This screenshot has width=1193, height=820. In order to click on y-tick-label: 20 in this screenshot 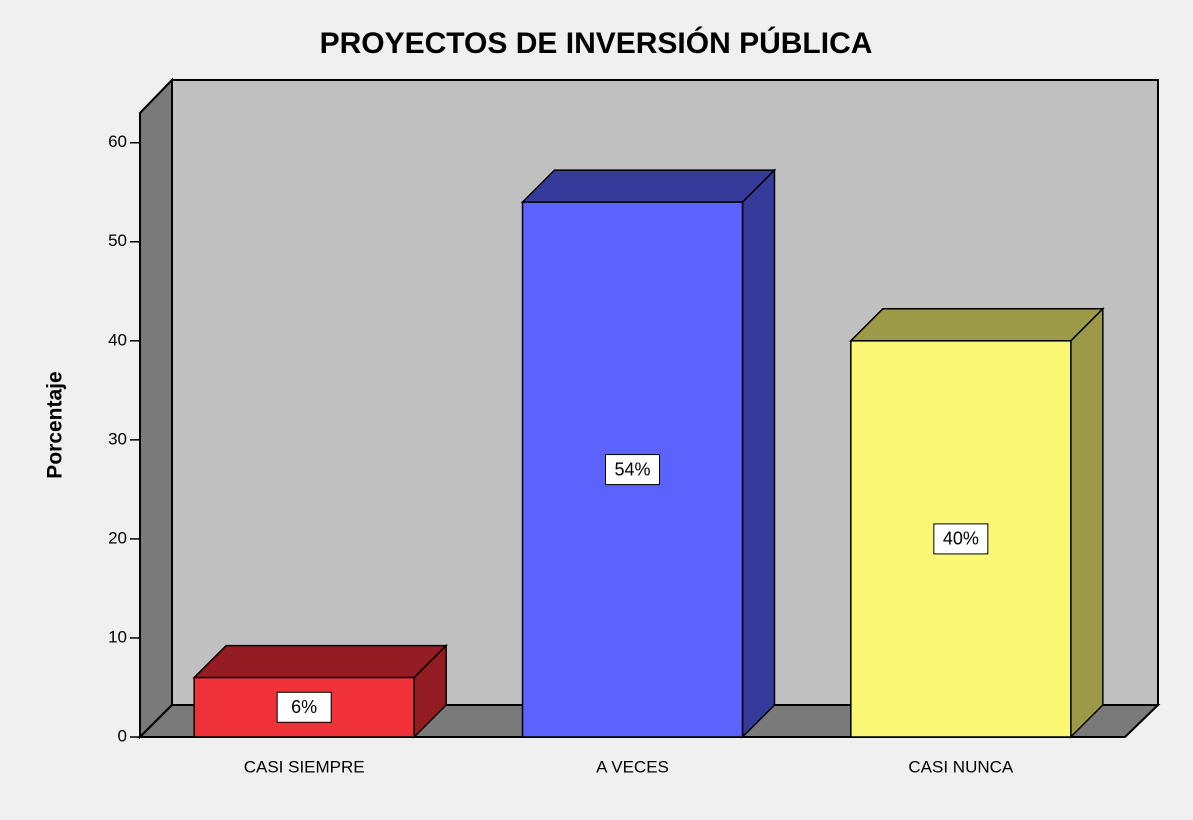, I will do `click(117, 537)`.